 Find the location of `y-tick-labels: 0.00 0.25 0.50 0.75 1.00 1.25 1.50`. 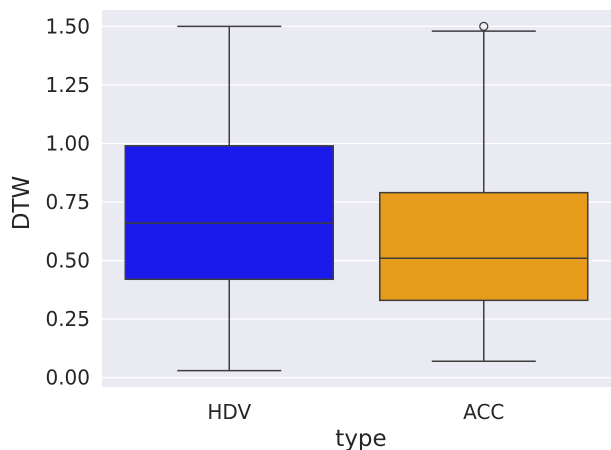

y-tick-labels: 0.00 0.25 0.50 0.75 1.00 1.25 1.50 is located at coordinates (67, 201).